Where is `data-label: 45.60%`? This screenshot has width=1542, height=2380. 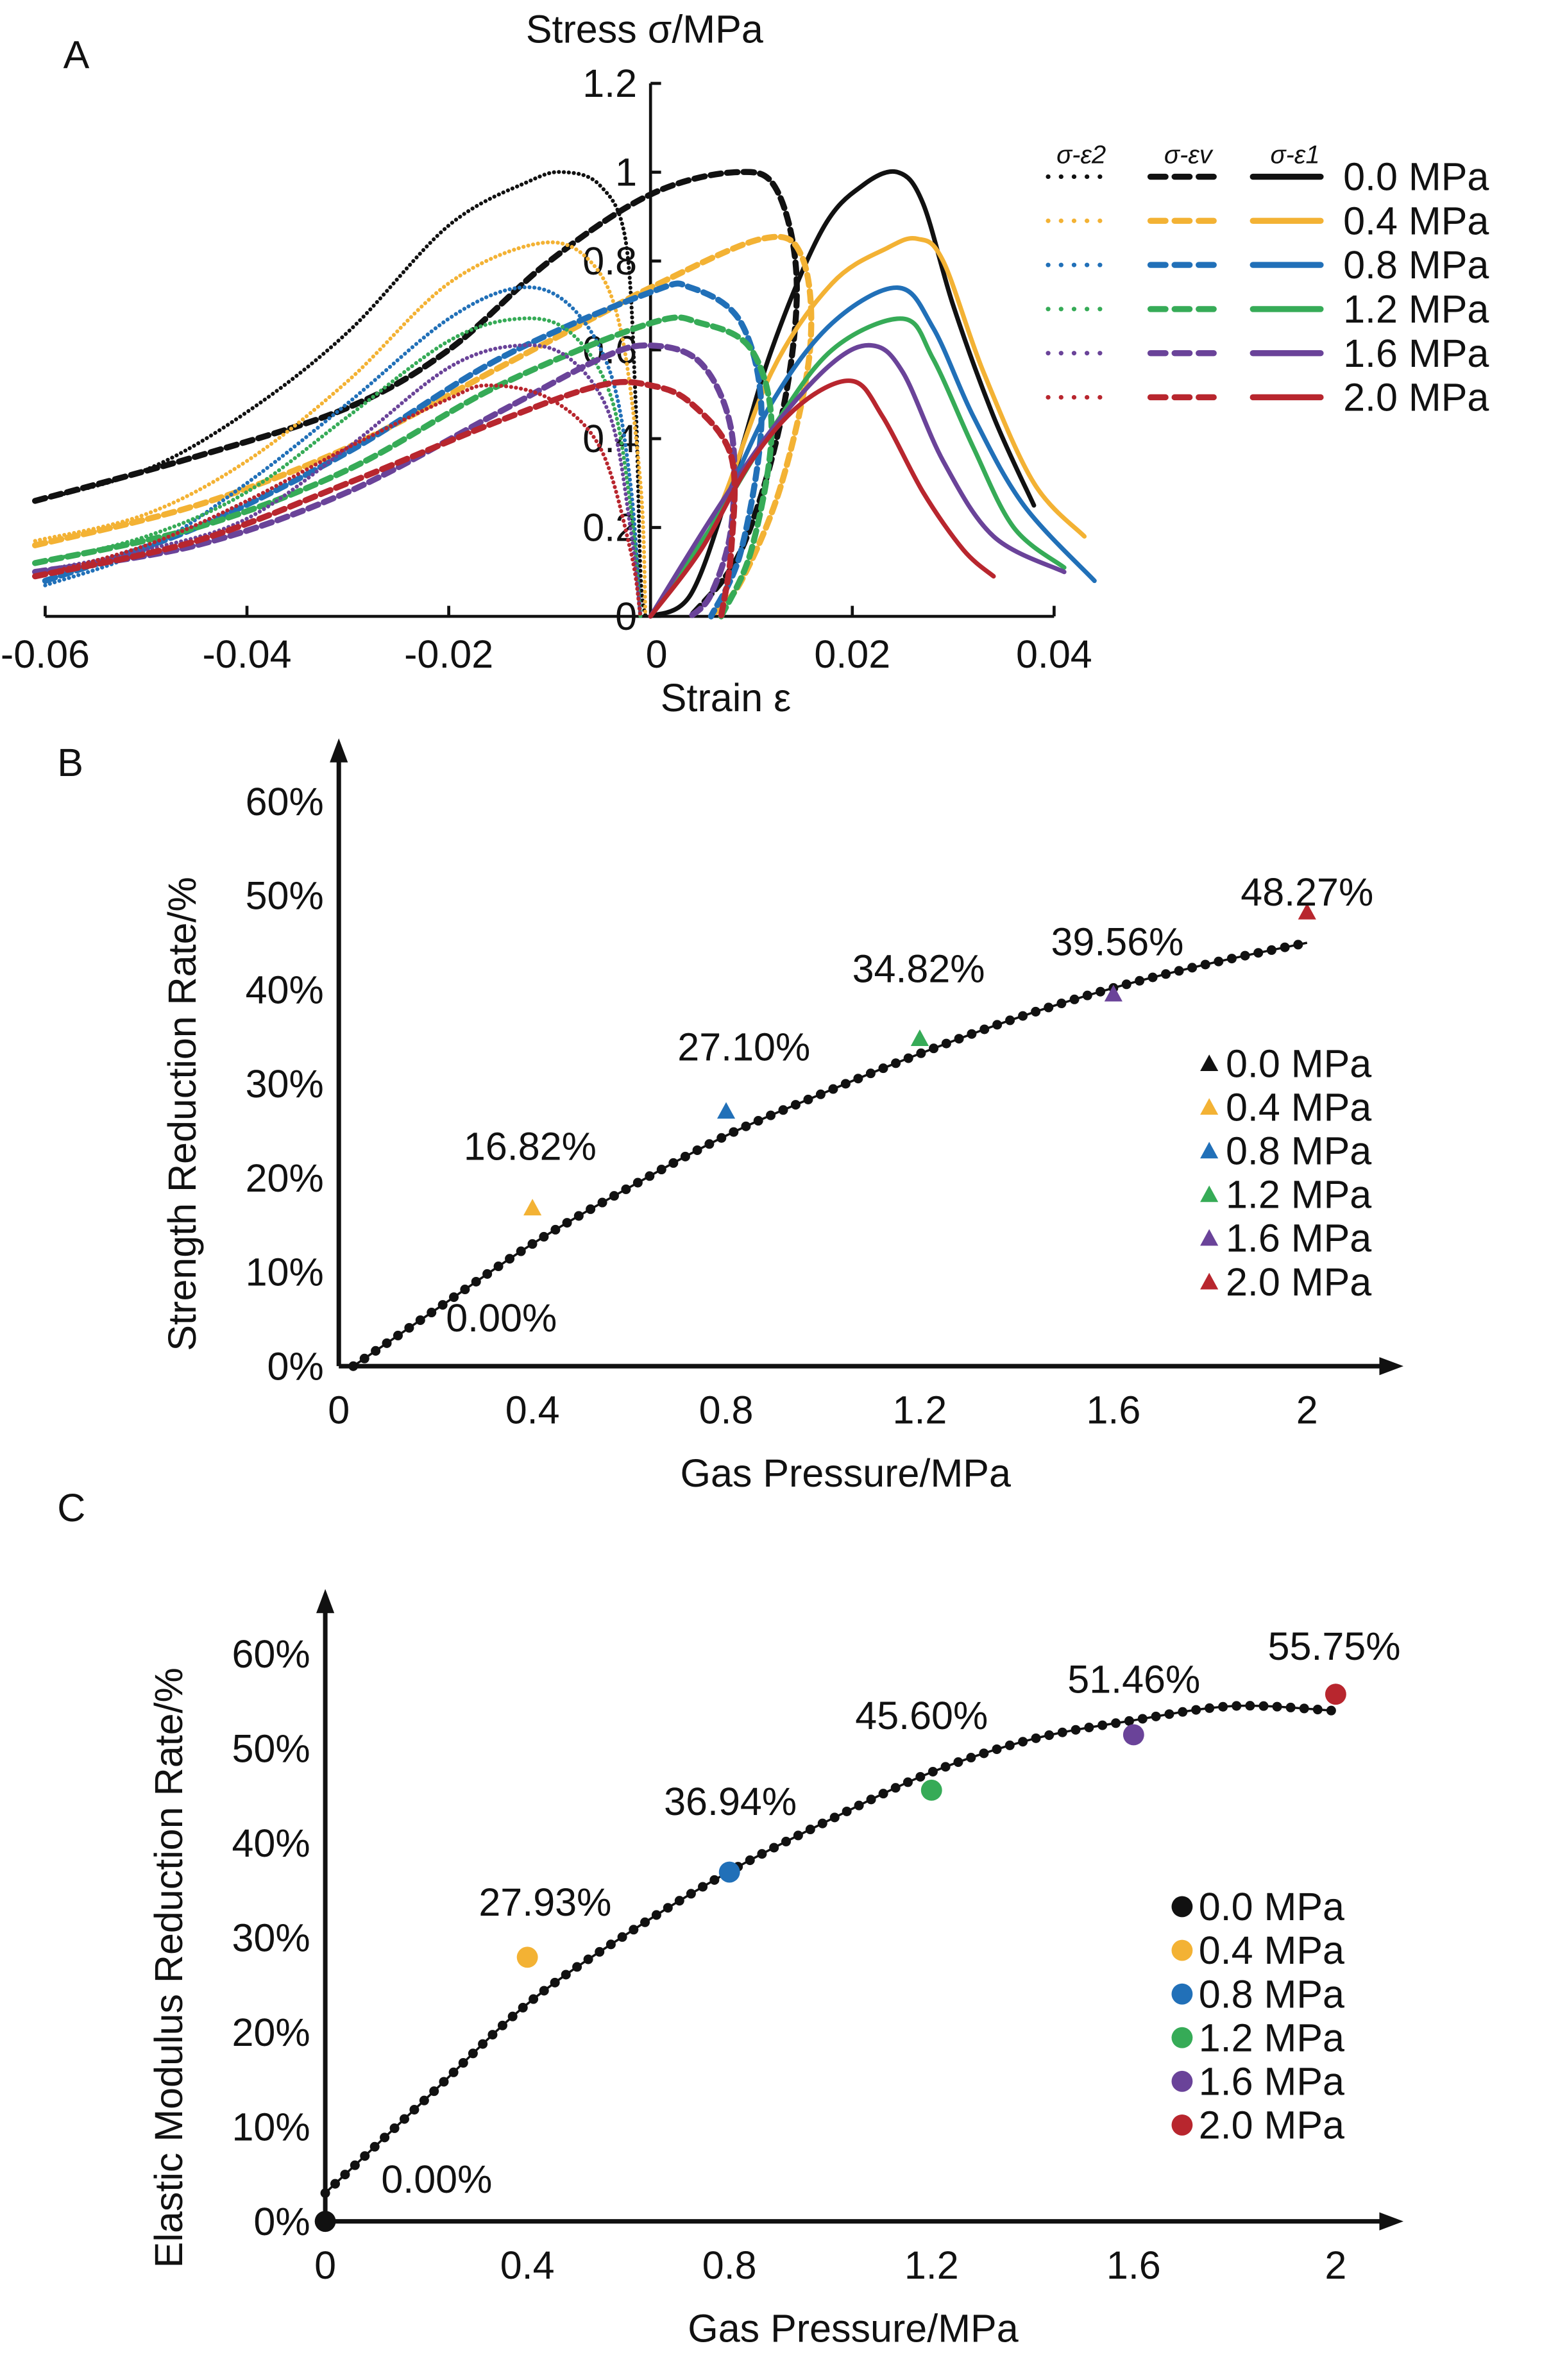 data-label: 45.60% is located at coordinates (921, 1715).